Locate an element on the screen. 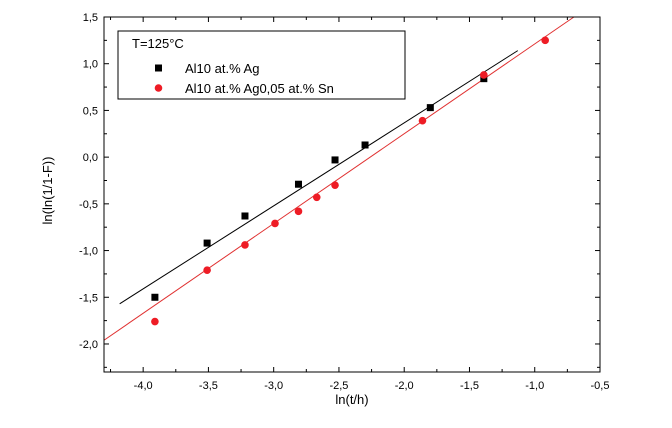 Image resolution: width=672 pixels, height=428 pixels. y-tick-label: -0,5 is located at coordinates (88, 205).